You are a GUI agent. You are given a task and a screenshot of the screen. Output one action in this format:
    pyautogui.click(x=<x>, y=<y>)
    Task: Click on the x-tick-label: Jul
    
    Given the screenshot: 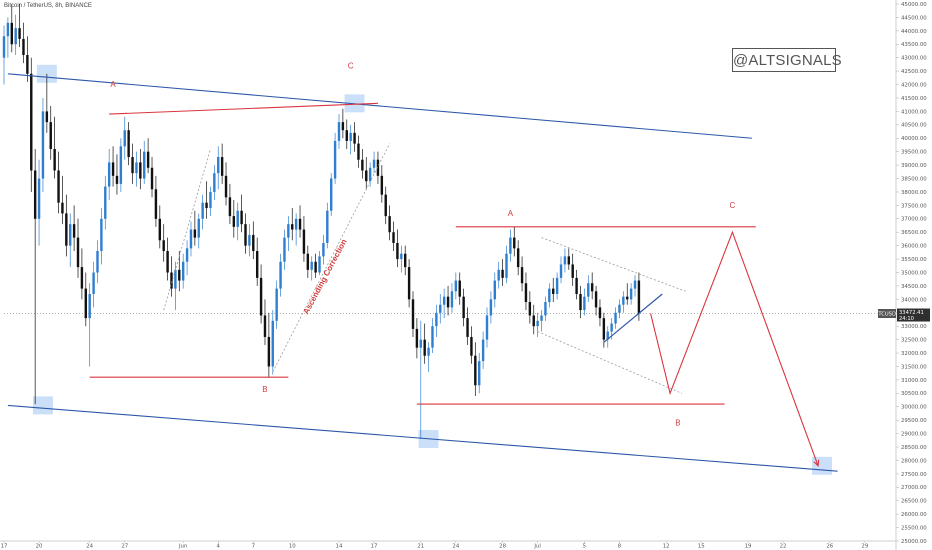 What is the action you would take?
    pyautogui.click(x=537, y=547)
    